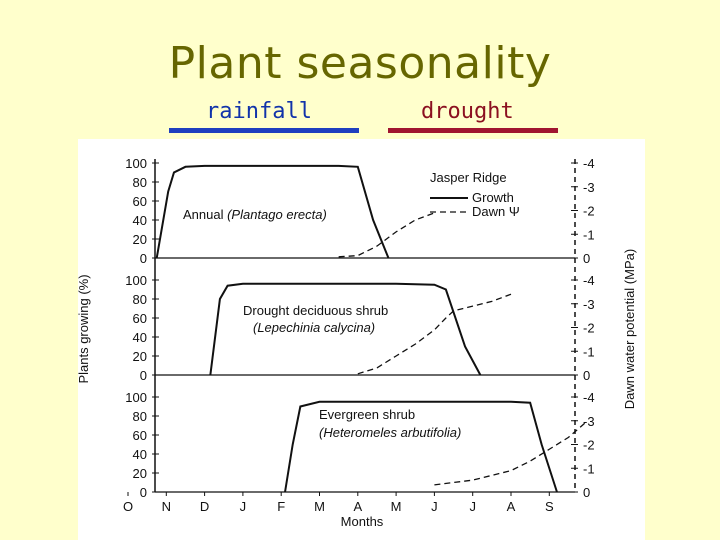 This screenshot has height=540, width=720. Describe the element at coordinates (128, 506) in the screenshot. I see `x-tick-label: O` at that location.